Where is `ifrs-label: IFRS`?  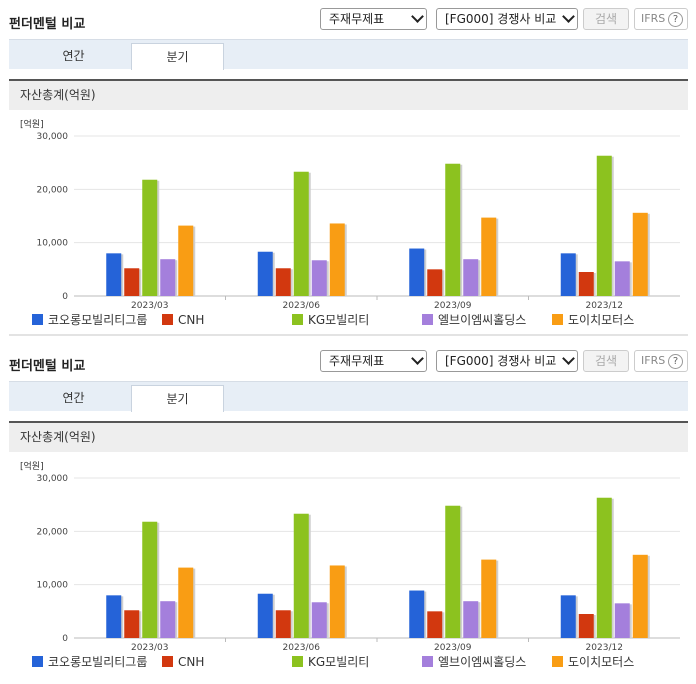 ifrs-label: IFRS is located at coordinates (653, 18).